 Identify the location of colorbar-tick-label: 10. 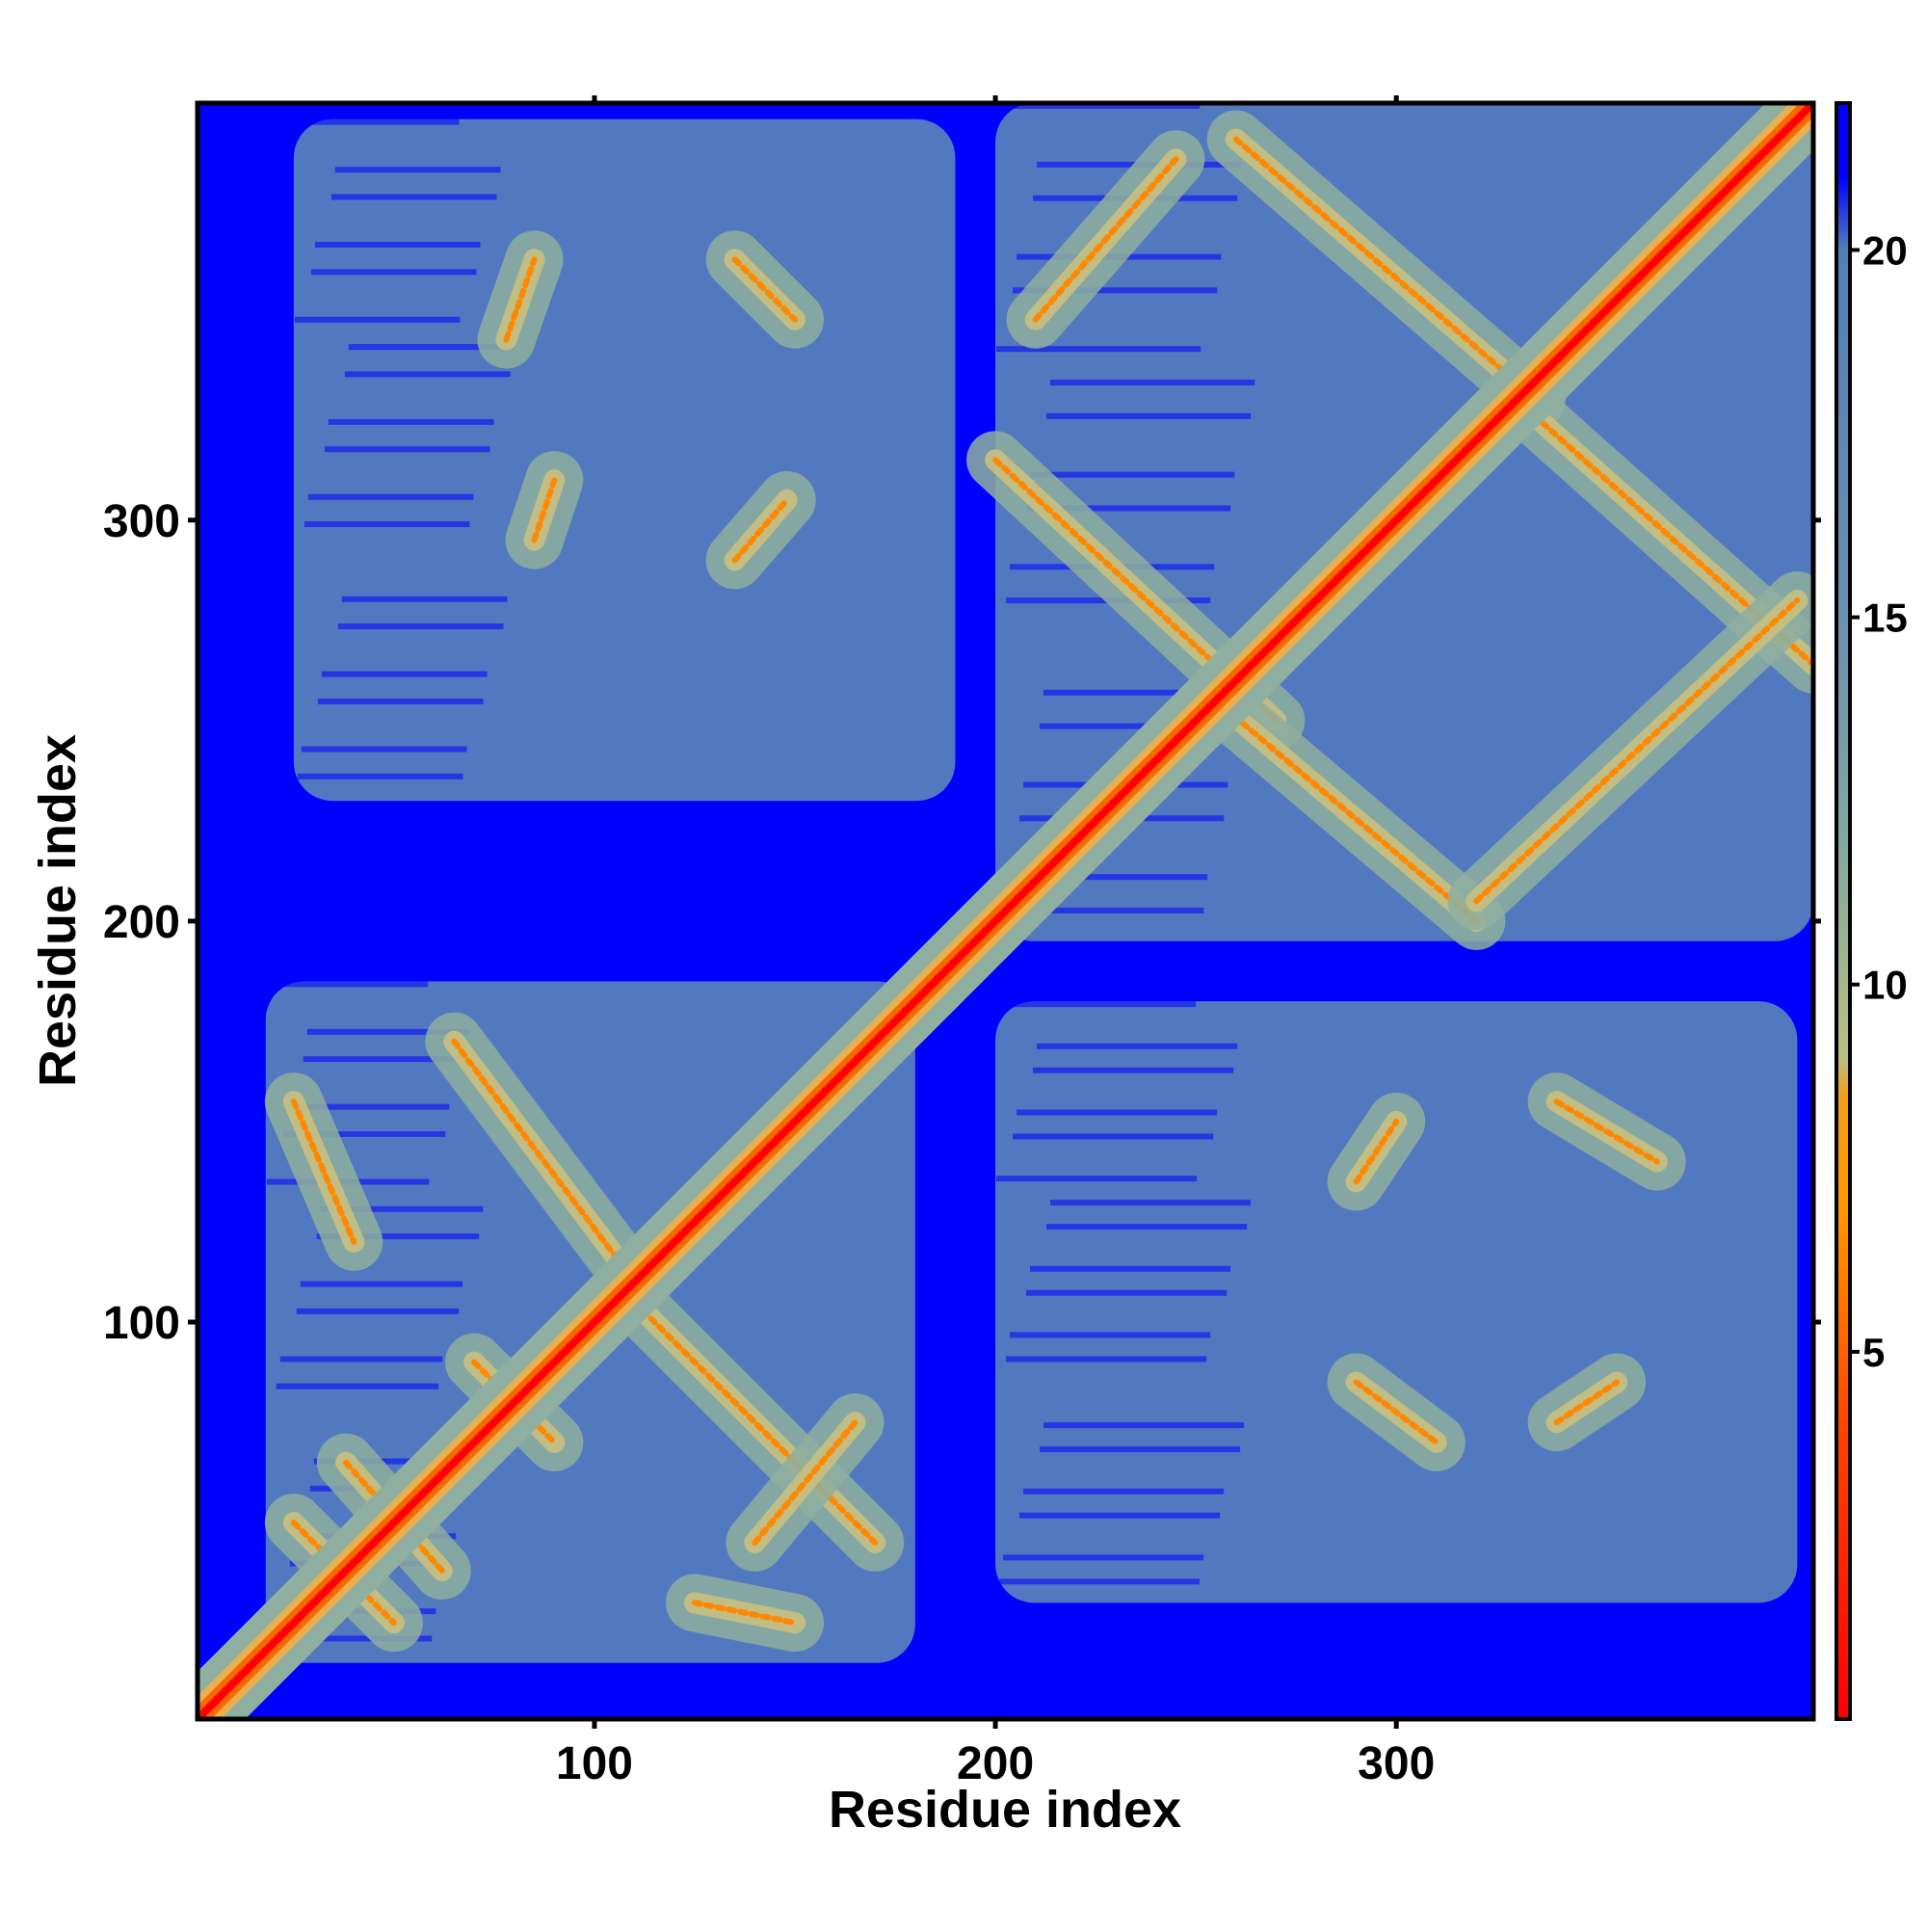
(1885, 985).